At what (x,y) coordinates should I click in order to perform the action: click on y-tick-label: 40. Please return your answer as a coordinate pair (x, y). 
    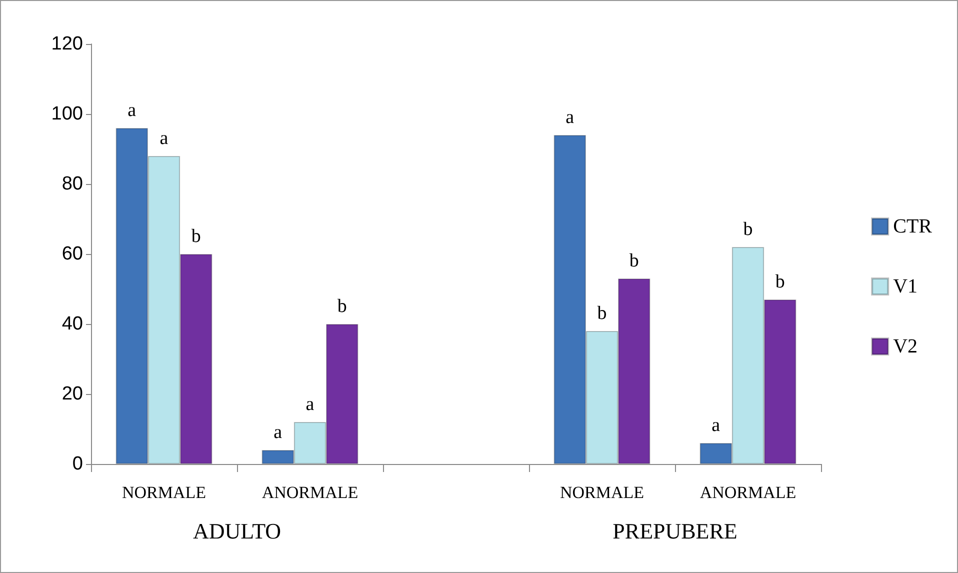
    Looking at the image, I should click on (72, 324).